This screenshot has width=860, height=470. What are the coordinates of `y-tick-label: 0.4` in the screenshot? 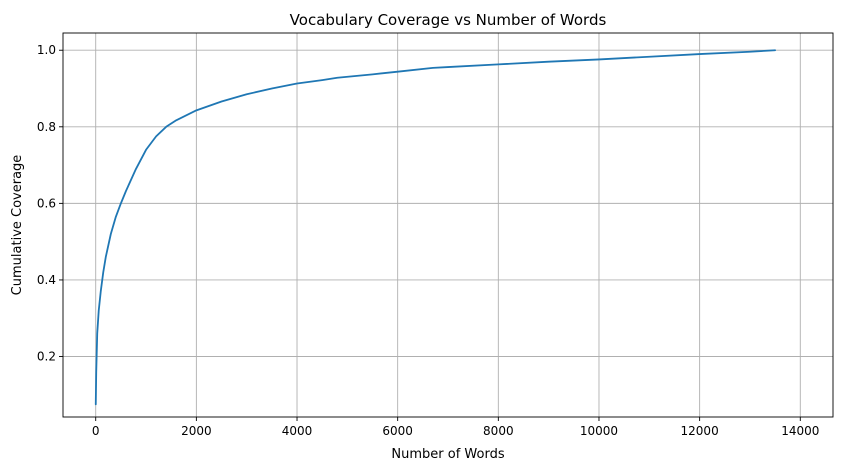 It's located at (46, 280).